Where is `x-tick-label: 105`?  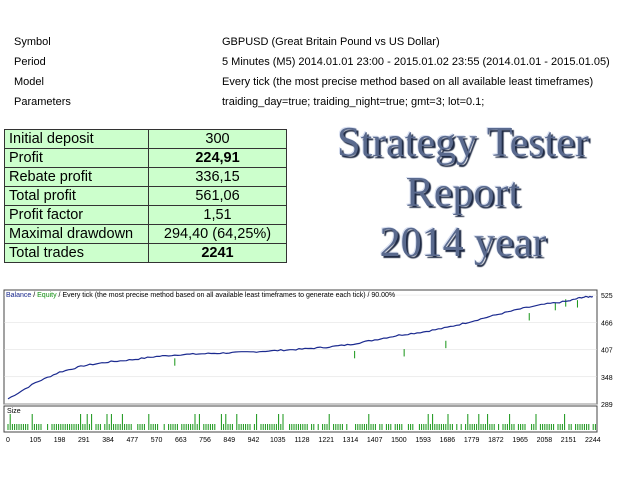
x-tick-label: 105 is located at coordinates (36, 440).